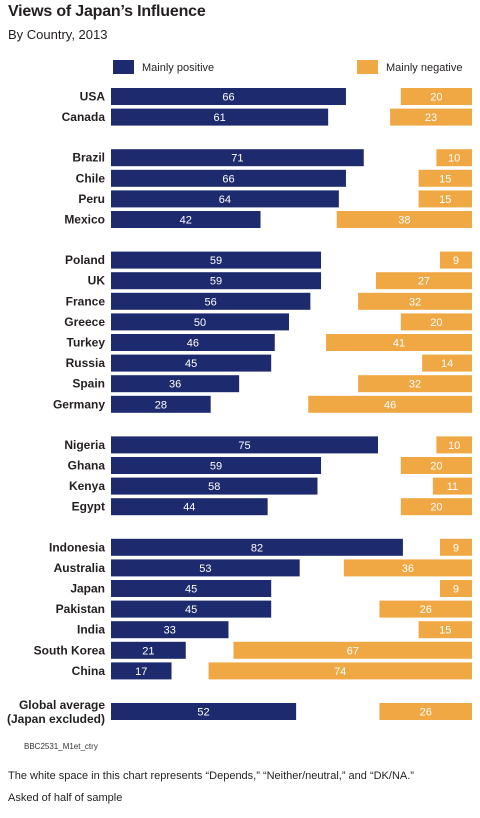 The width and height of the screenshot is (480, 818). Describe the element at coordinates (436, 465) in the screenshot. I see `bar-negative-ghana` at that location.